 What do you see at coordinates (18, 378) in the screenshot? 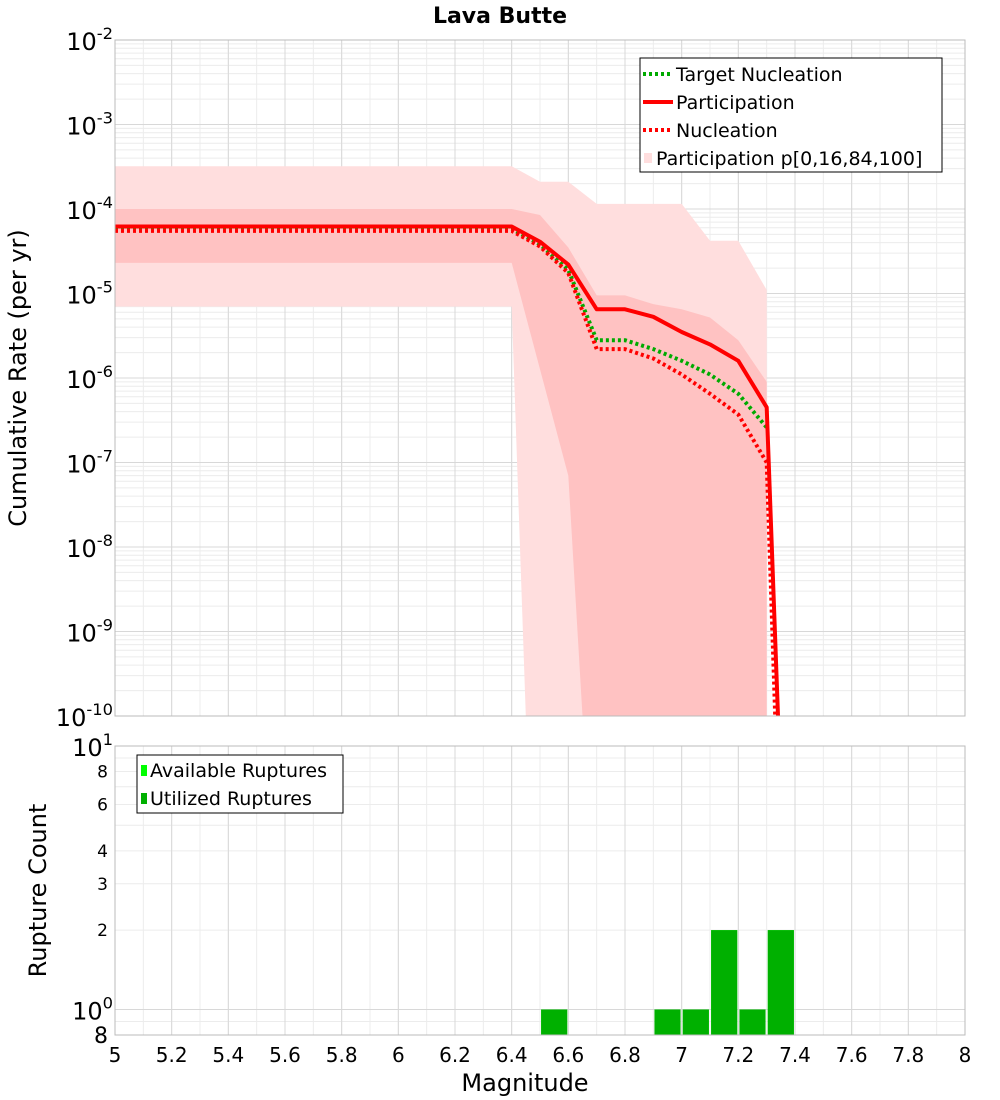
I see `rate-y-axis-label: Cumulative Rate (per yr)` at bounding box center [18, 378].